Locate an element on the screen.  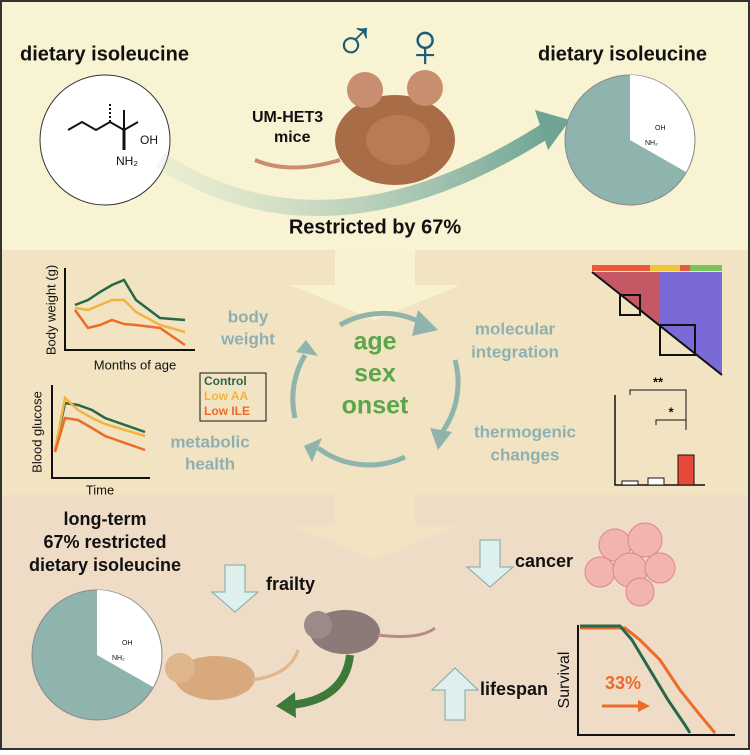
summary: 67% restricted is located at coordinates (104, 542).